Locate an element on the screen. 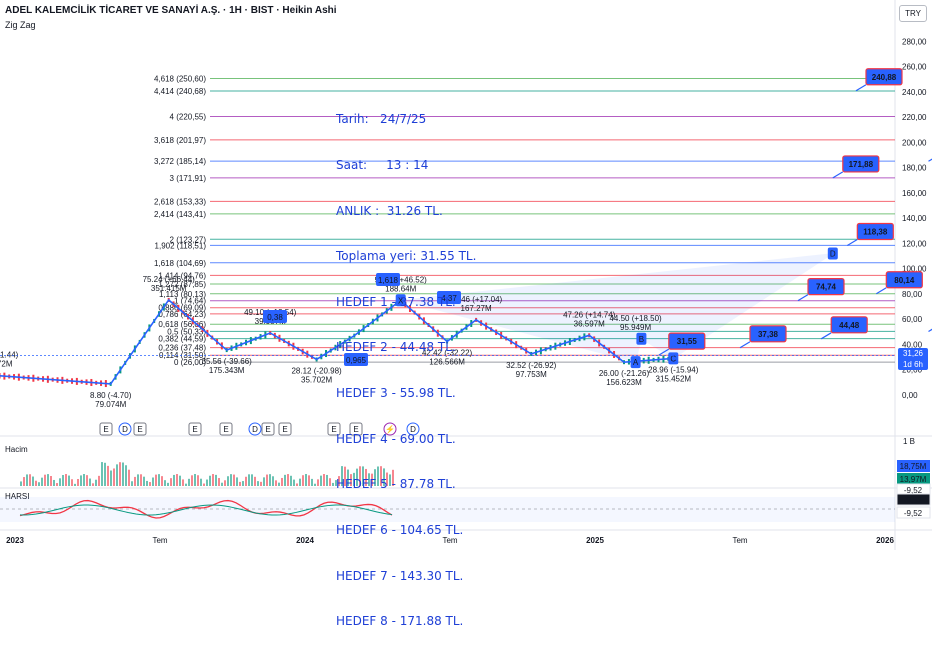  y-tick-label: 200,00 is located at coordinates (914, 142).